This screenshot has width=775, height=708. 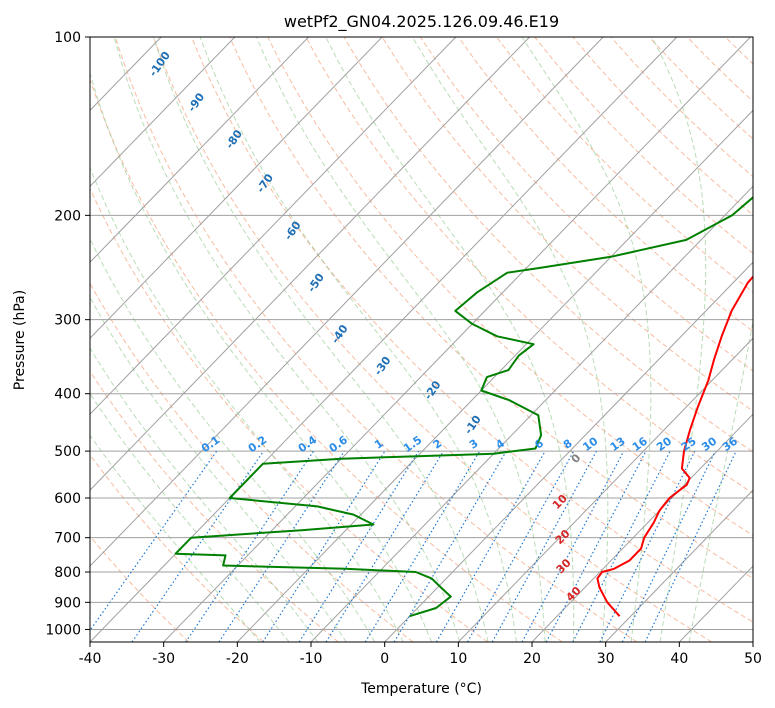 I want to click on x-tick-label: 30, so click(x=606, y=659).